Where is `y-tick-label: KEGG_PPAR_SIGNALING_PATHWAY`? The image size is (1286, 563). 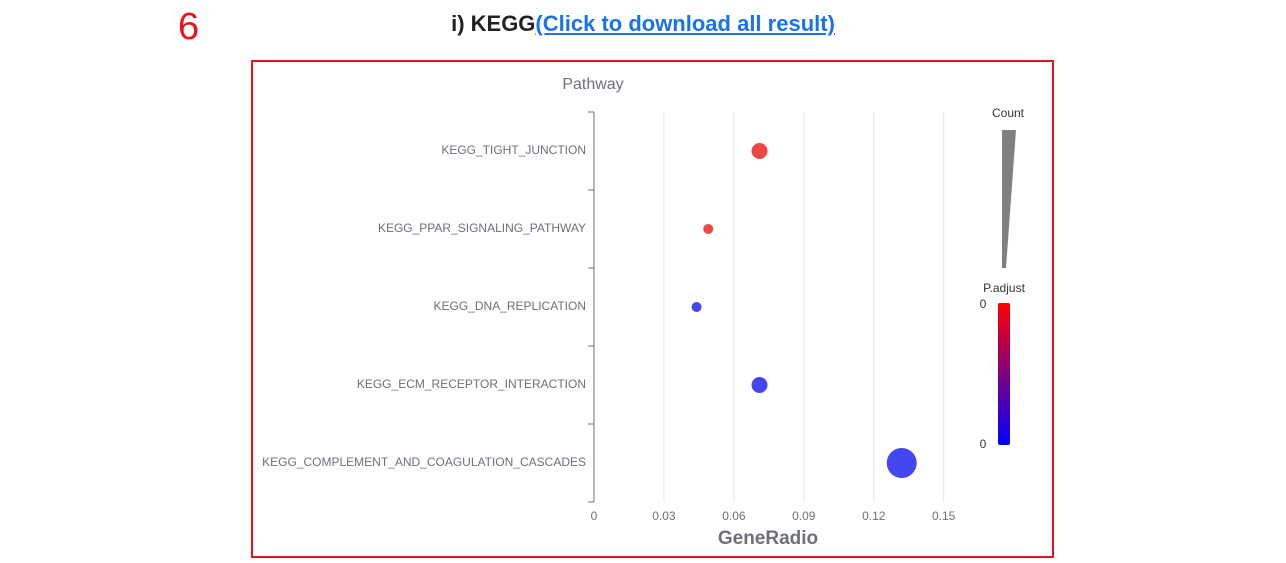 y-tick-label: KEGG_PPAR_SIGNALING_PATHWAY is located at coordinates (482, 228).